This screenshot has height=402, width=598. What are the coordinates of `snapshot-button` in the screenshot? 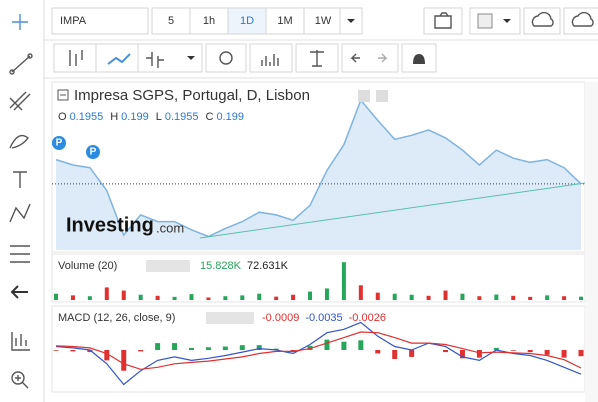 It's located at (443, 21).